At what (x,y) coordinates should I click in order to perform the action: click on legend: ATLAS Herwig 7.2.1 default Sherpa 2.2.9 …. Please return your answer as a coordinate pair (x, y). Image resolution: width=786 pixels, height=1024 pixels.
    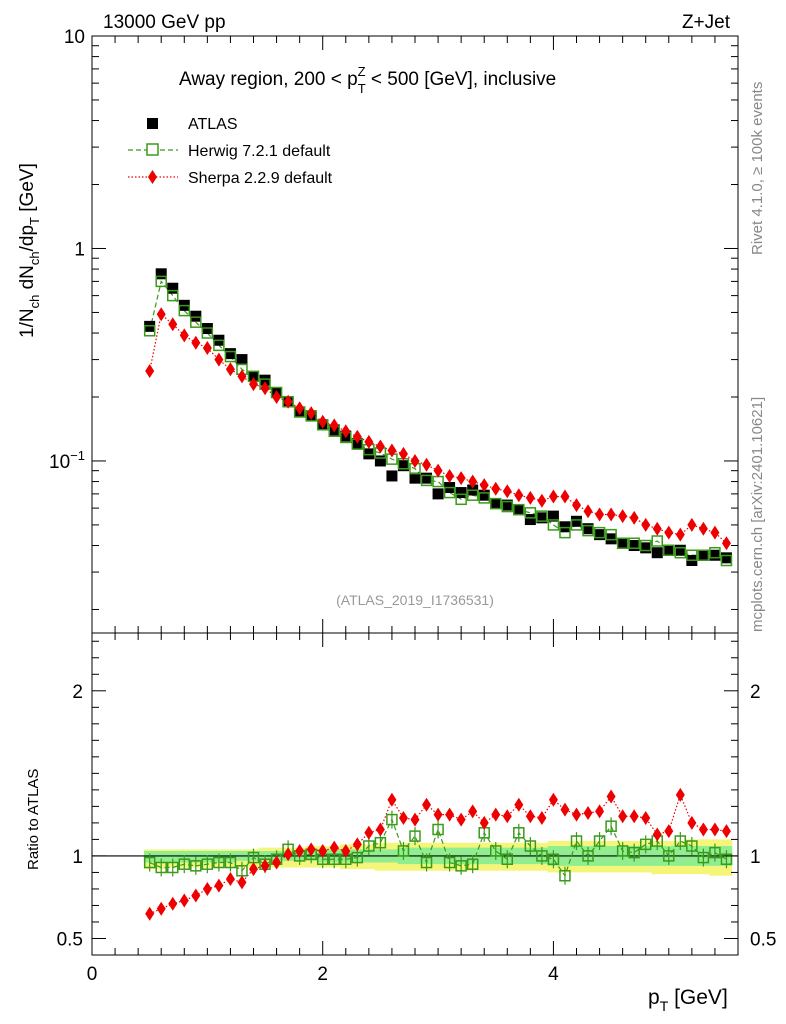
    Looking at the image, I should click on (230, 151).